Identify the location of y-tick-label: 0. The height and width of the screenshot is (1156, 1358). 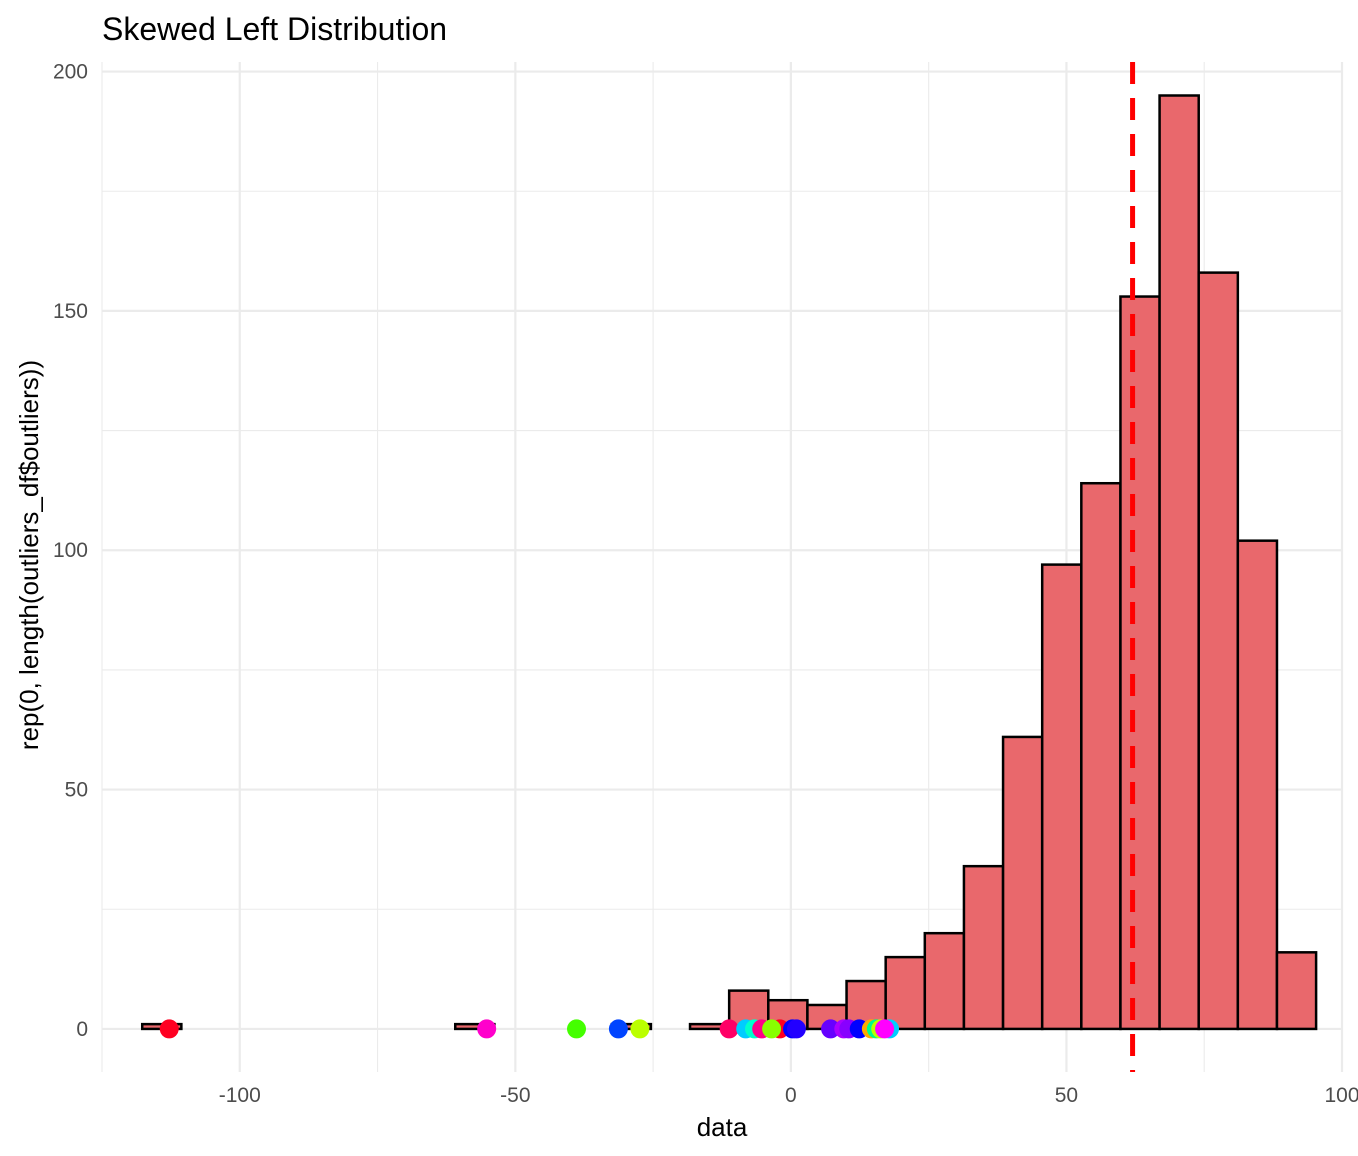
(82, 1029).